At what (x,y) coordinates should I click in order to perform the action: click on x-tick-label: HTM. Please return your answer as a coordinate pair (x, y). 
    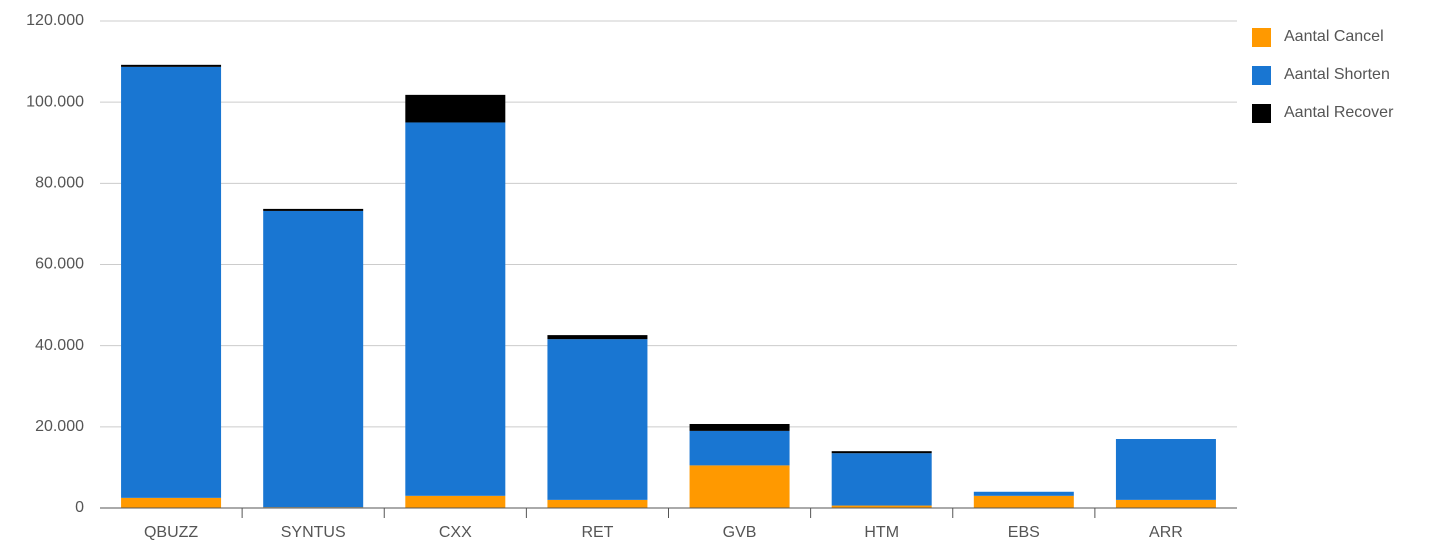
    Looking at the image, I should click on (881, 532).